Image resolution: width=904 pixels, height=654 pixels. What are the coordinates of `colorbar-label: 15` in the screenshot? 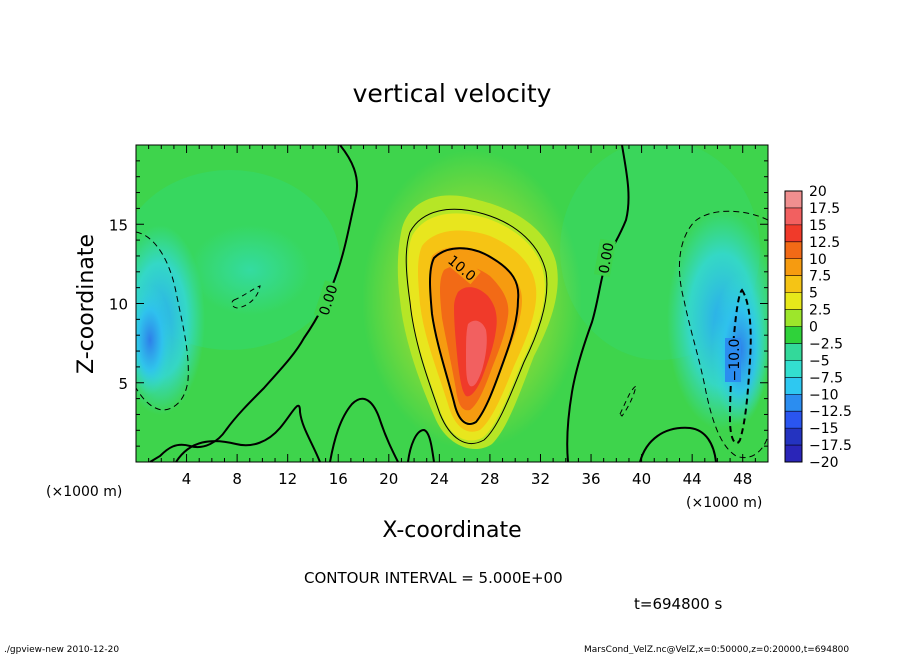 It's located at (818, 226).